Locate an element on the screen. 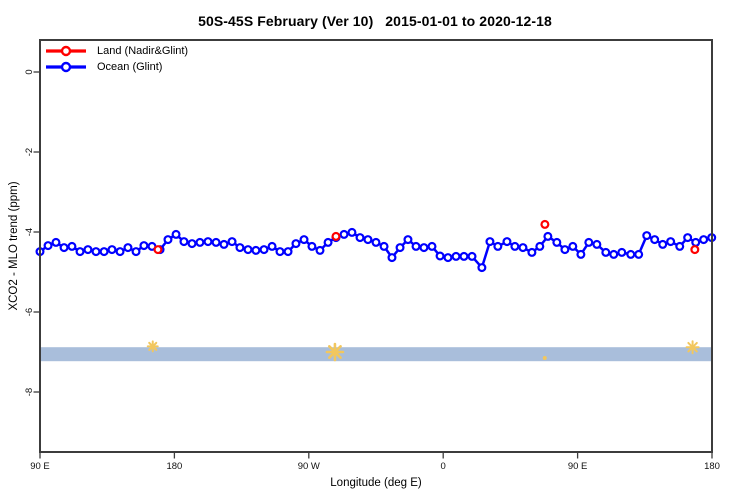 This screenshot has height=500, width=750. land-marker-icon is located at coordinates (66, 51).